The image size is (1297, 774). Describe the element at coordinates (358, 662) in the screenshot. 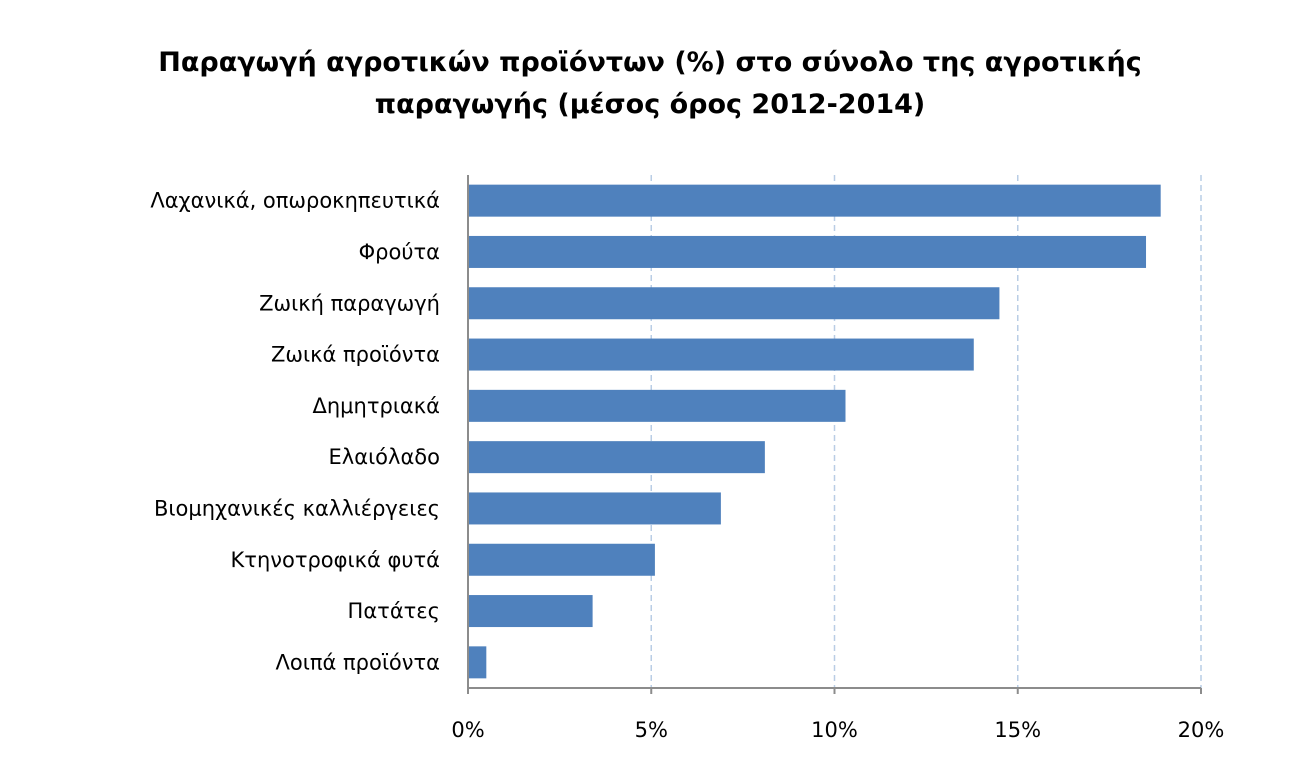

I see `category-label-10: Λοιπά προϊόντα` at that location.